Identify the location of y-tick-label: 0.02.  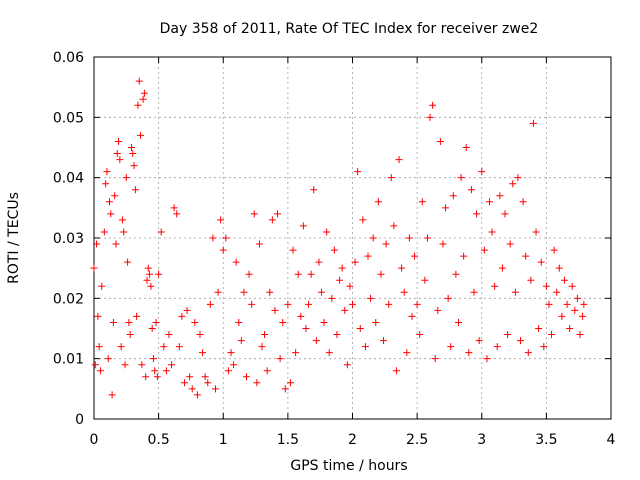
(68, 299).